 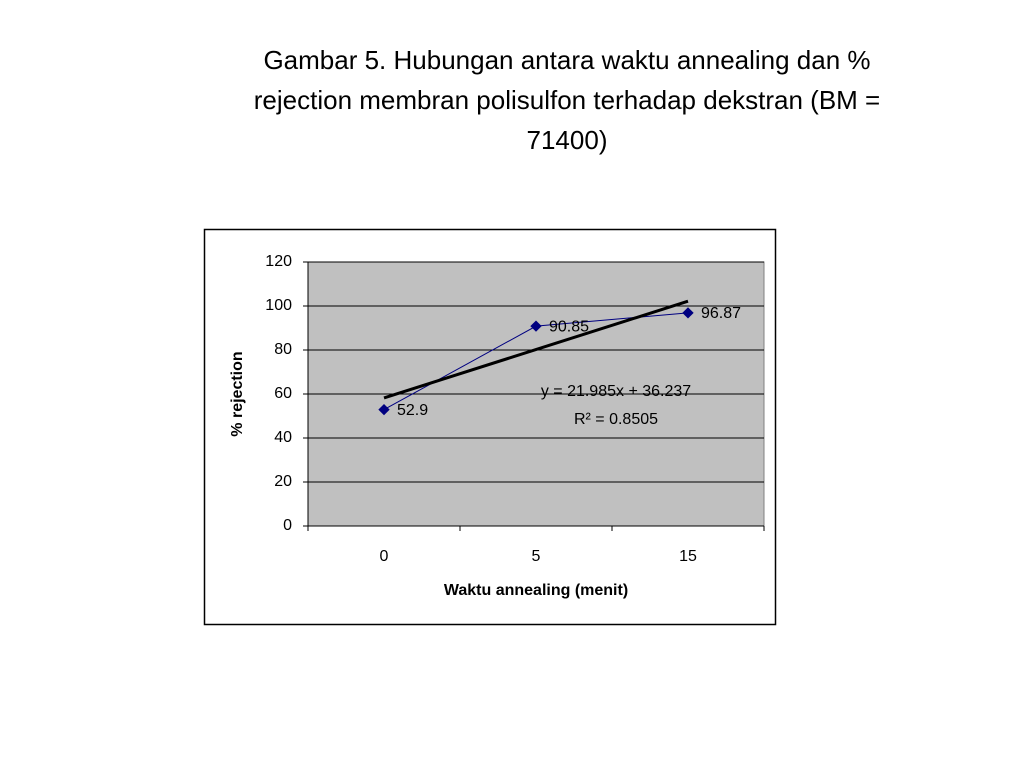 What do you see at coordinates (237, 393) in the screenshot?
I see `y-axis-title: % rejection` at bounding box center [237, 393].